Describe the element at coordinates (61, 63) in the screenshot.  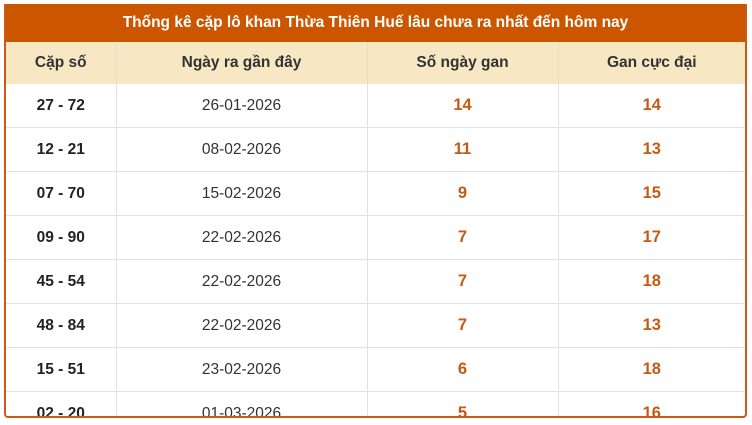
I see `column-header-pair: Cặp số` at that location.